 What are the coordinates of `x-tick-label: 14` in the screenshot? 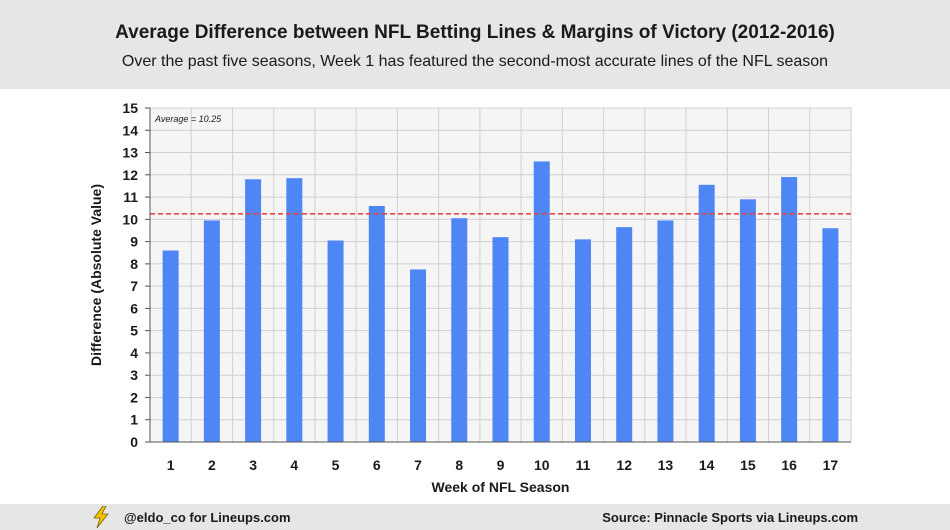 It's located at (707, 465).